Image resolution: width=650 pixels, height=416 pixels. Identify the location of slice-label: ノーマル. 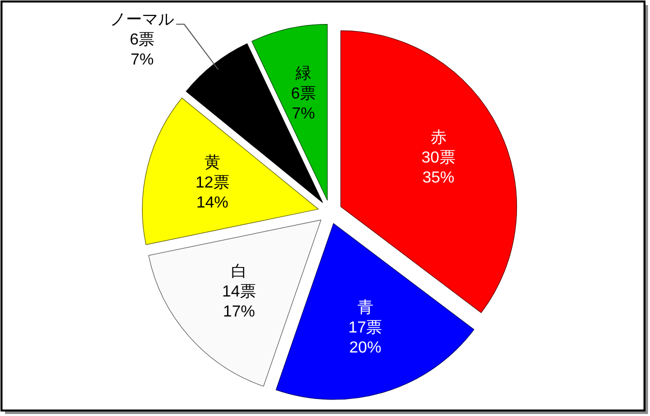
(142, 20).